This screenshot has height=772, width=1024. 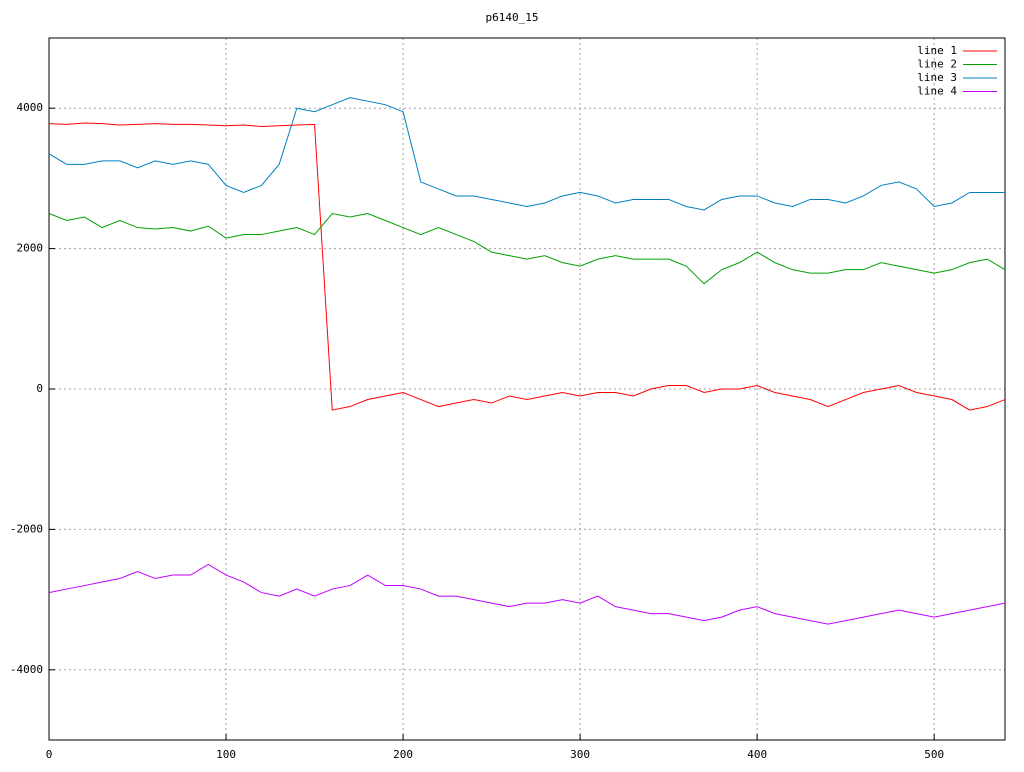 What do you see at coordinates (512, 17) in the screenshot?
I see `chart-title: p6140_15` at bounding box center [512, 17].